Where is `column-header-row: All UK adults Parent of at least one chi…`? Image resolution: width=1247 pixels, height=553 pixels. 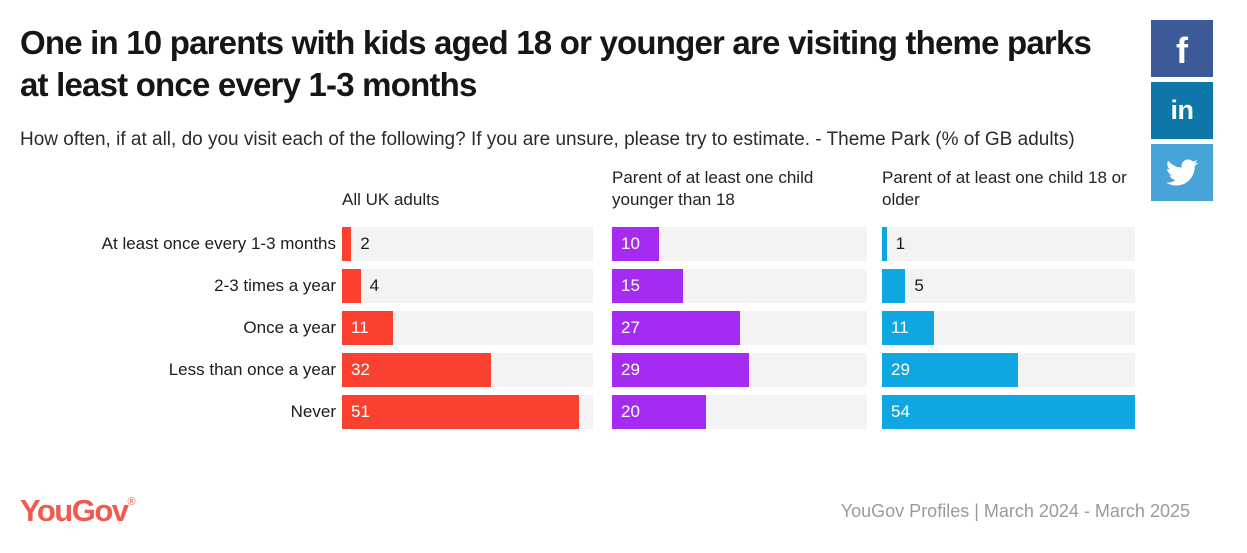 column-header-row: All UK adults Parent of at least one chi… is located at coordinates (633, 197).